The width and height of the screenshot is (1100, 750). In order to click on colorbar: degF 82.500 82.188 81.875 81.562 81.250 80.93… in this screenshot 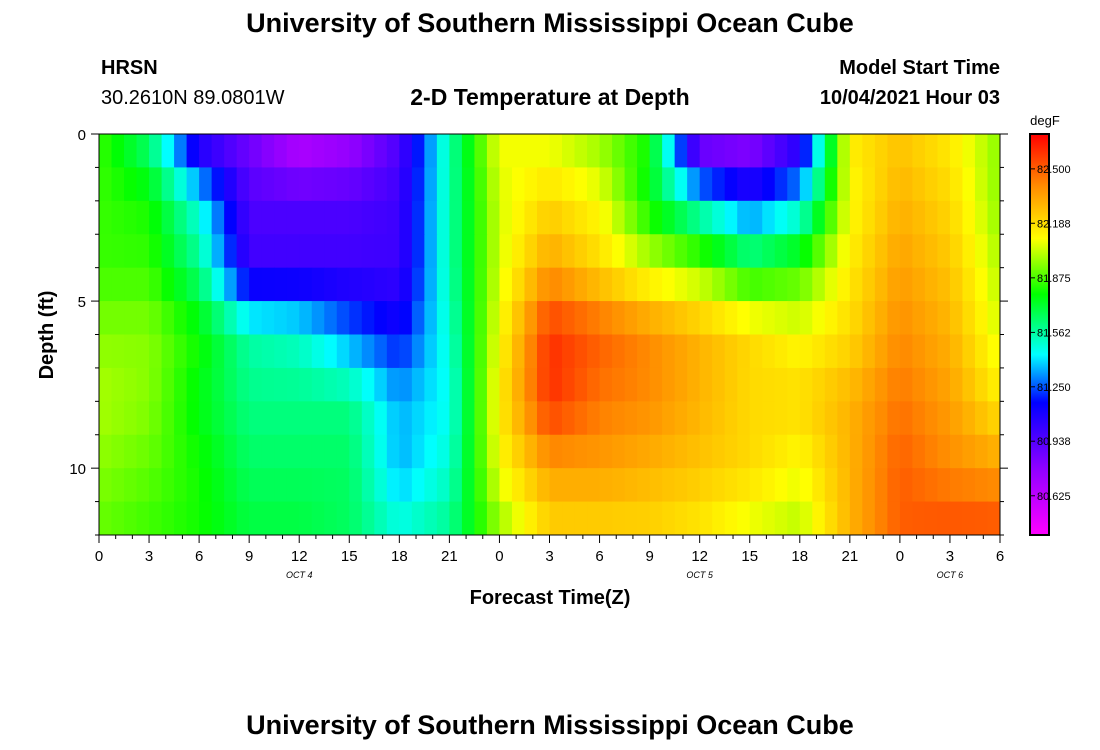, I will do `click(1050, 324)`.